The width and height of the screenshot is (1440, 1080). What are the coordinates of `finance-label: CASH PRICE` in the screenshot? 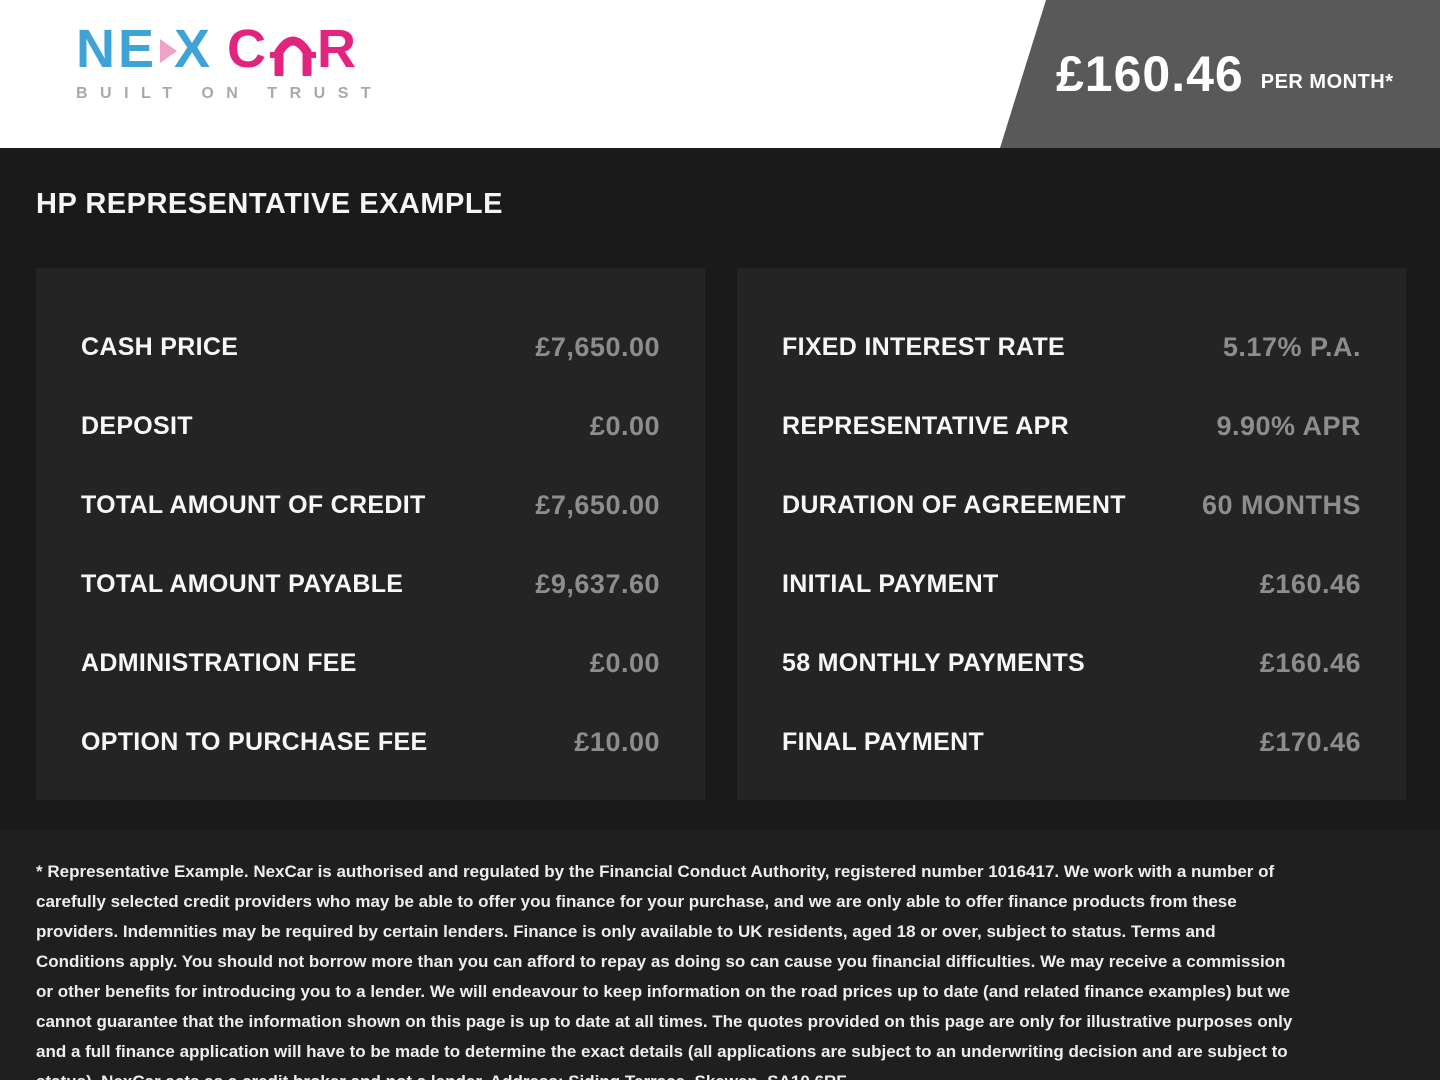 It's located at (160, 347).